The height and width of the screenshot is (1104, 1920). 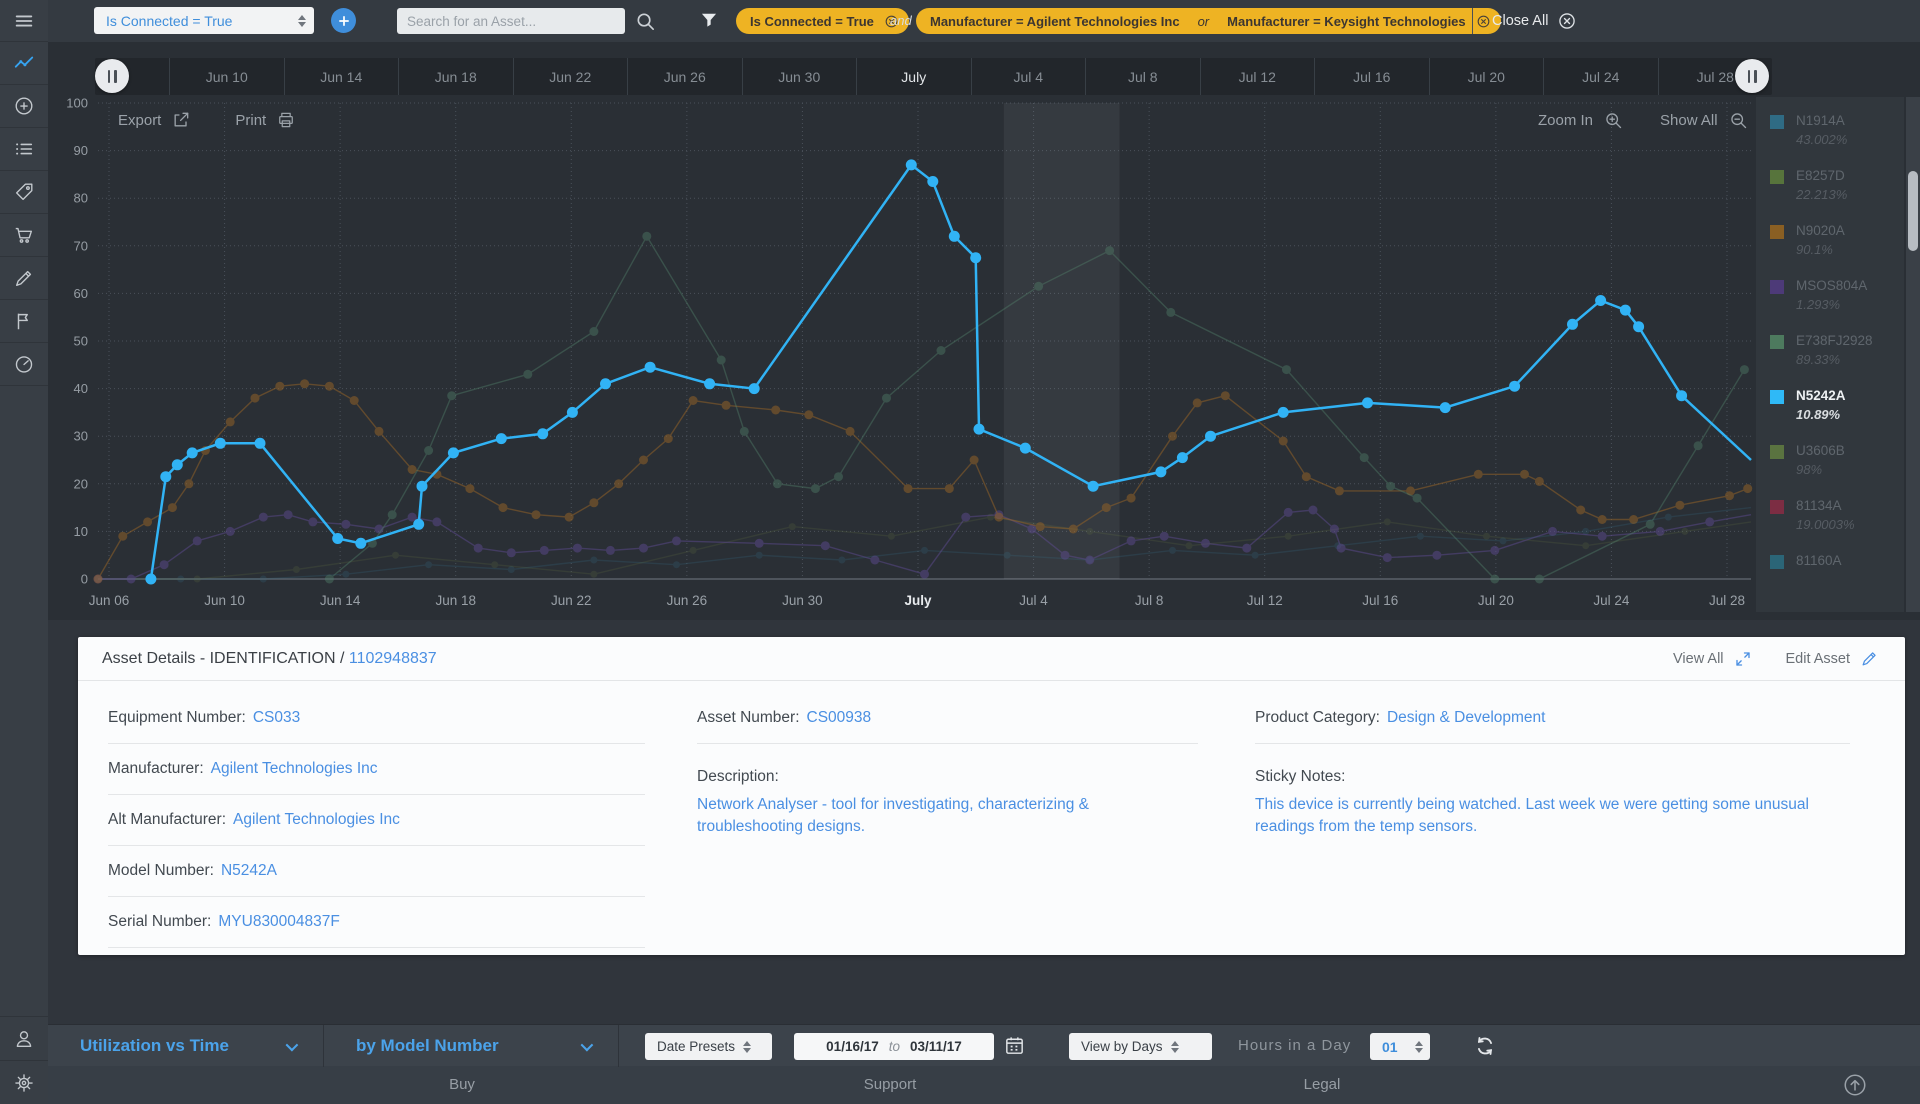 What do you see at coordinates (343, 20) in the screenshot?
I see `add-filter-button` at bounding box center [343, 20].